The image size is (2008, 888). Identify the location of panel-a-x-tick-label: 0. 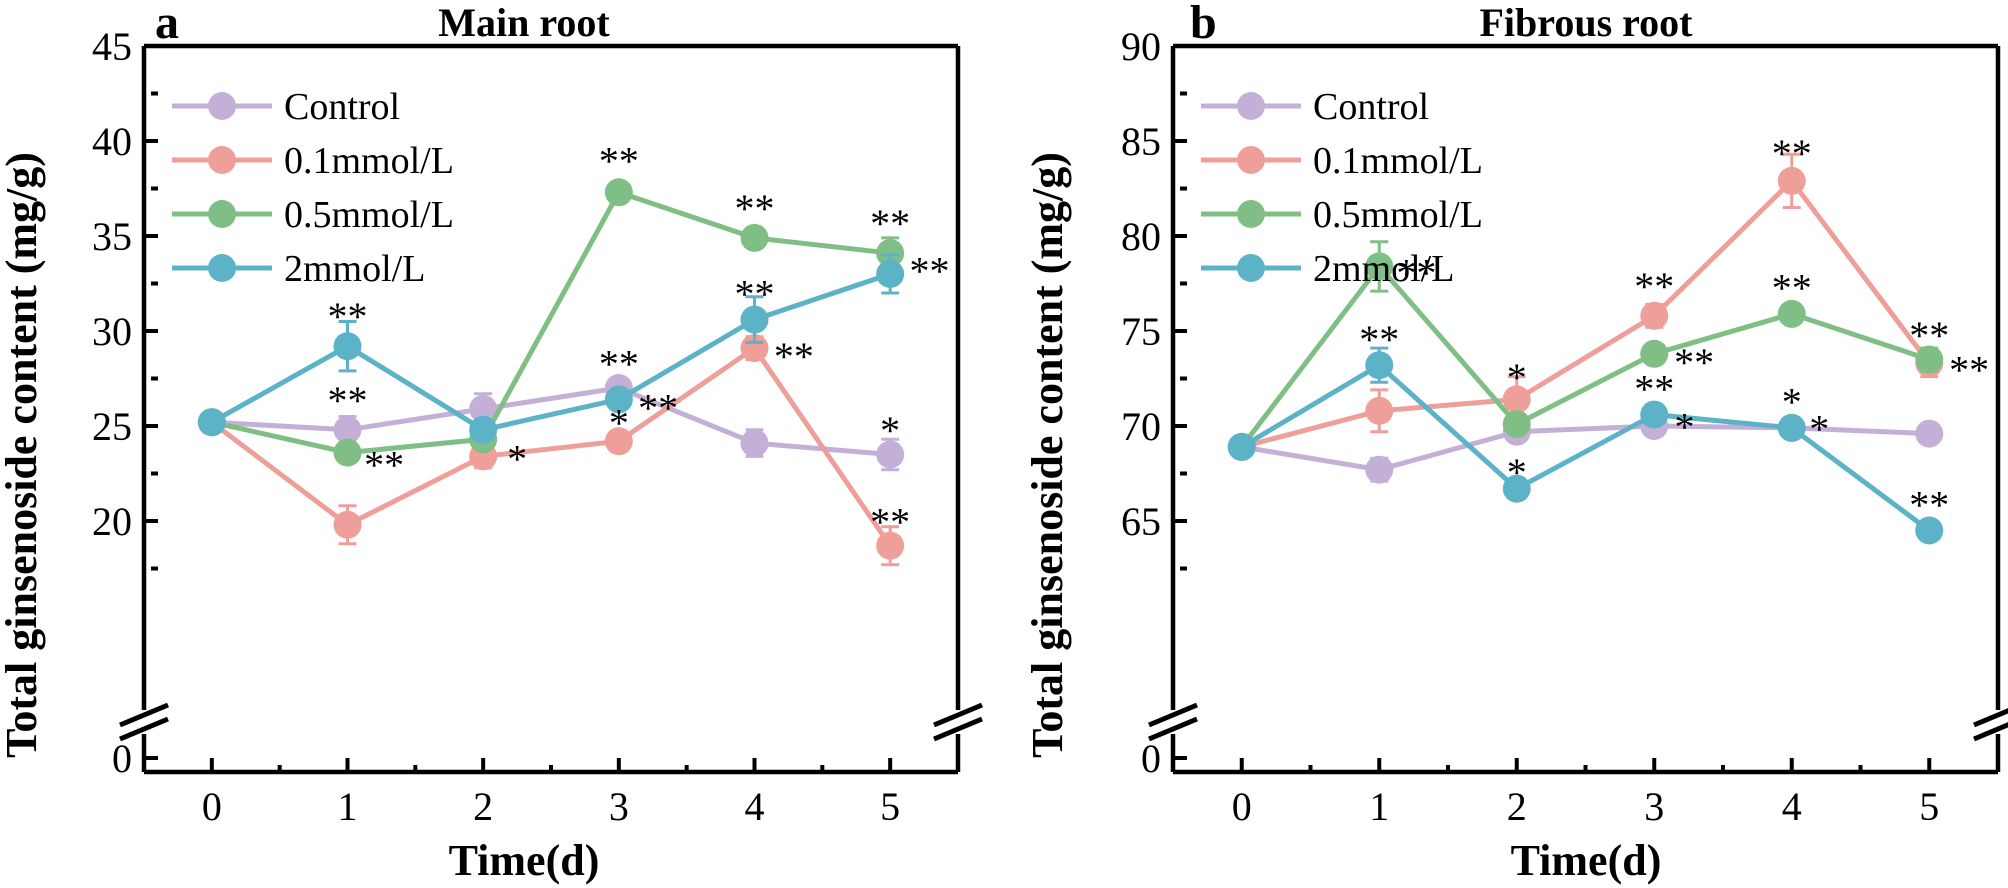
(212, 806).